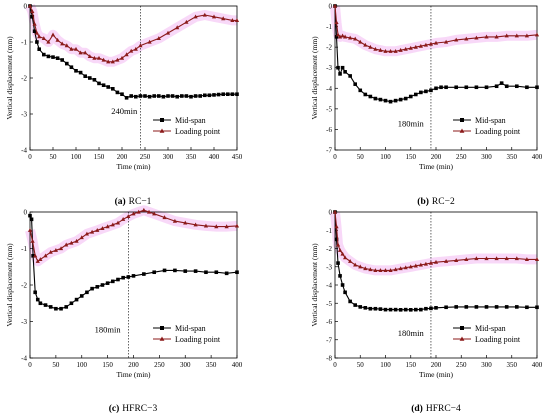  What do you see at coordinates (436, 54) in the screenshot?
I see `series-mid-span` at bounding box center [436, 54].